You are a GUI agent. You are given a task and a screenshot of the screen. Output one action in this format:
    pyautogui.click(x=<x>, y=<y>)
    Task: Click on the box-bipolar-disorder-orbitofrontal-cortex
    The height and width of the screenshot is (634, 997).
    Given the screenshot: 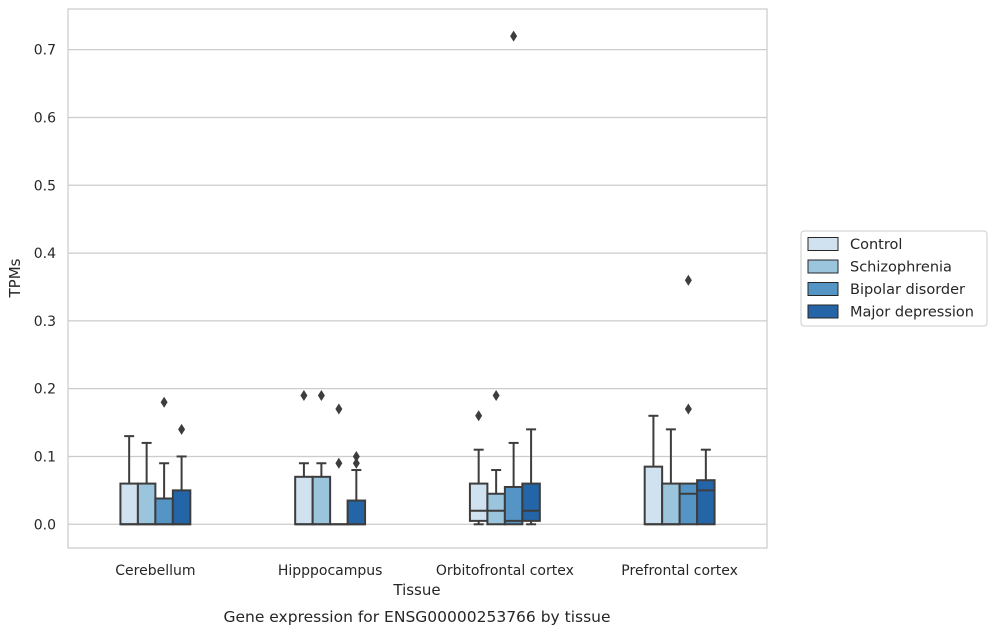 What is the action you would take?
    pyautogui.click(x=513, y=278)
    